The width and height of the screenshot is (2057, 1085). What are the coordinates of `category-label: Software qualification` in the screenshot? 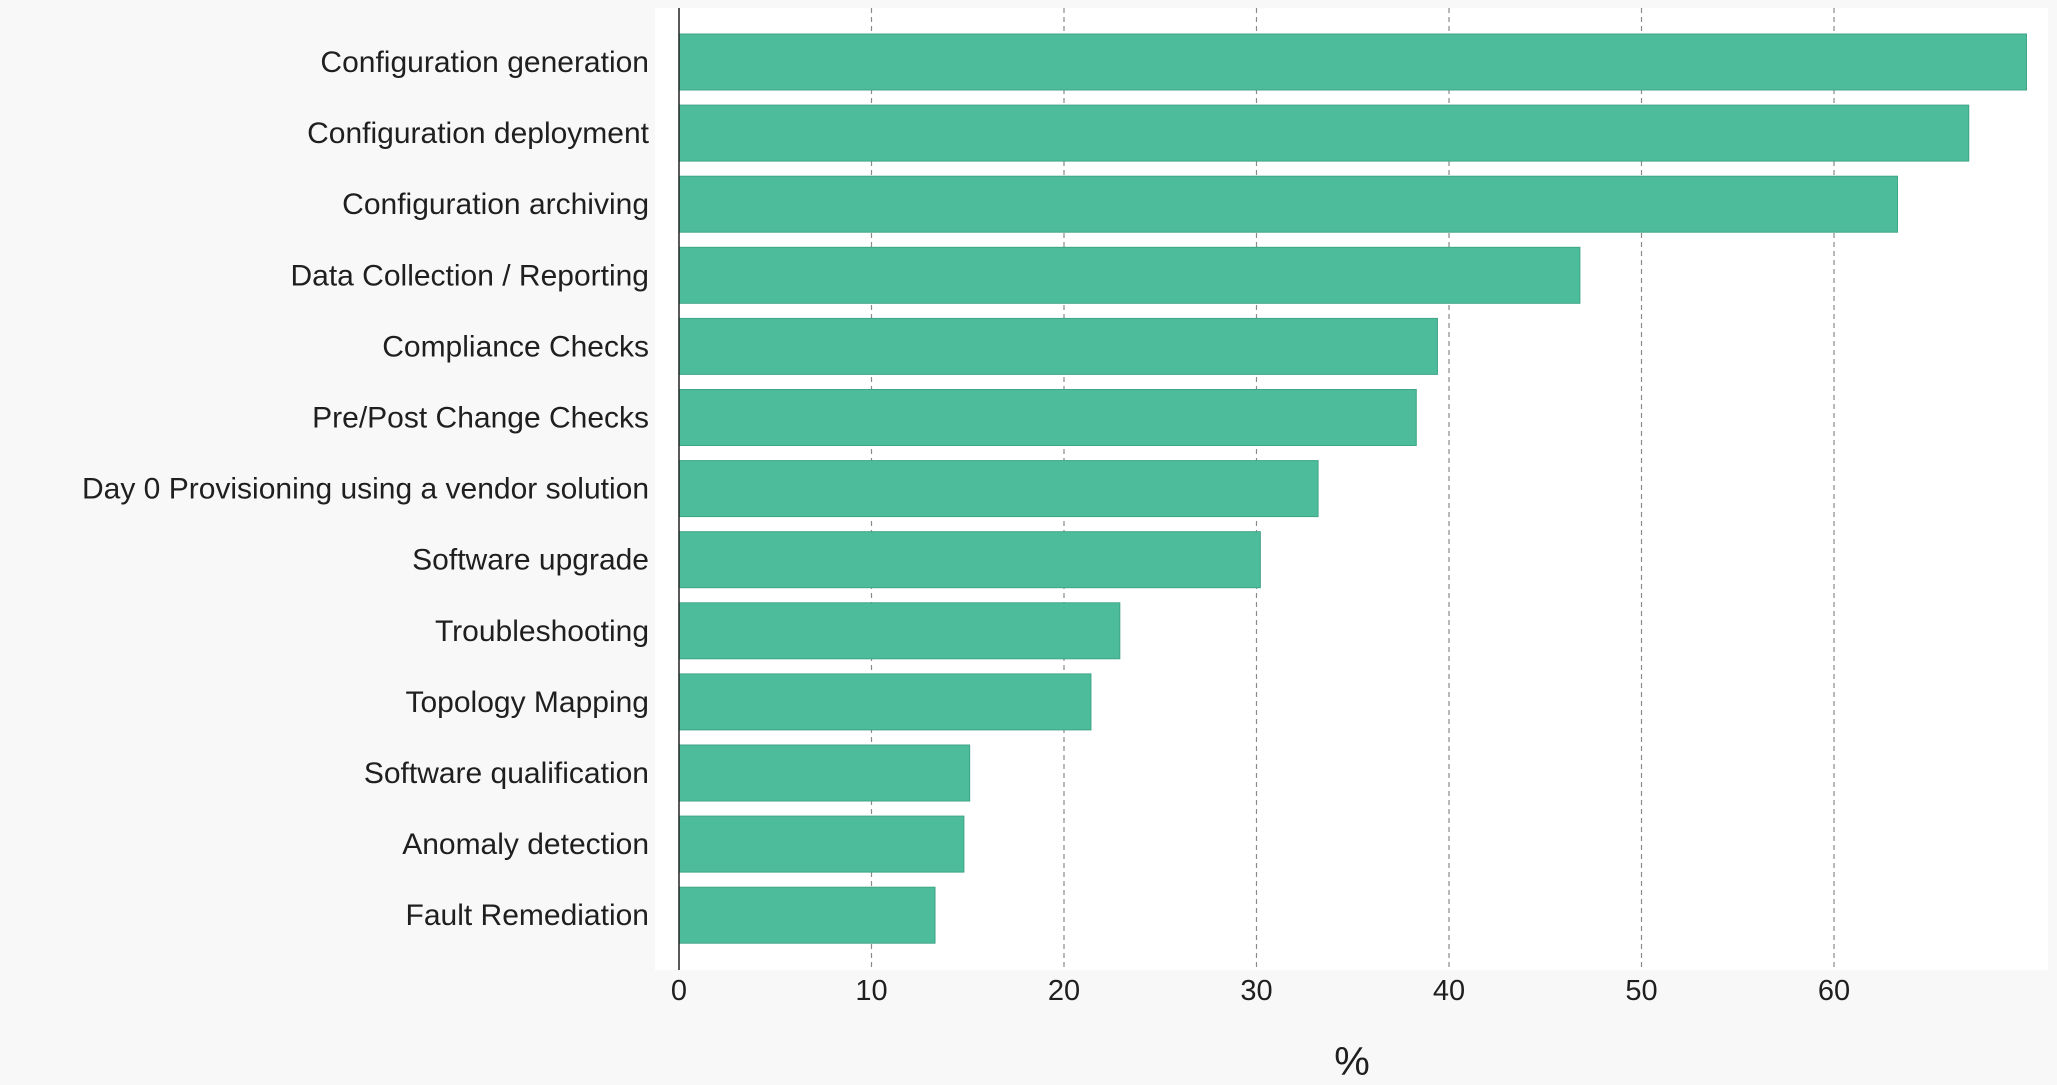 It's located at (506, 773).